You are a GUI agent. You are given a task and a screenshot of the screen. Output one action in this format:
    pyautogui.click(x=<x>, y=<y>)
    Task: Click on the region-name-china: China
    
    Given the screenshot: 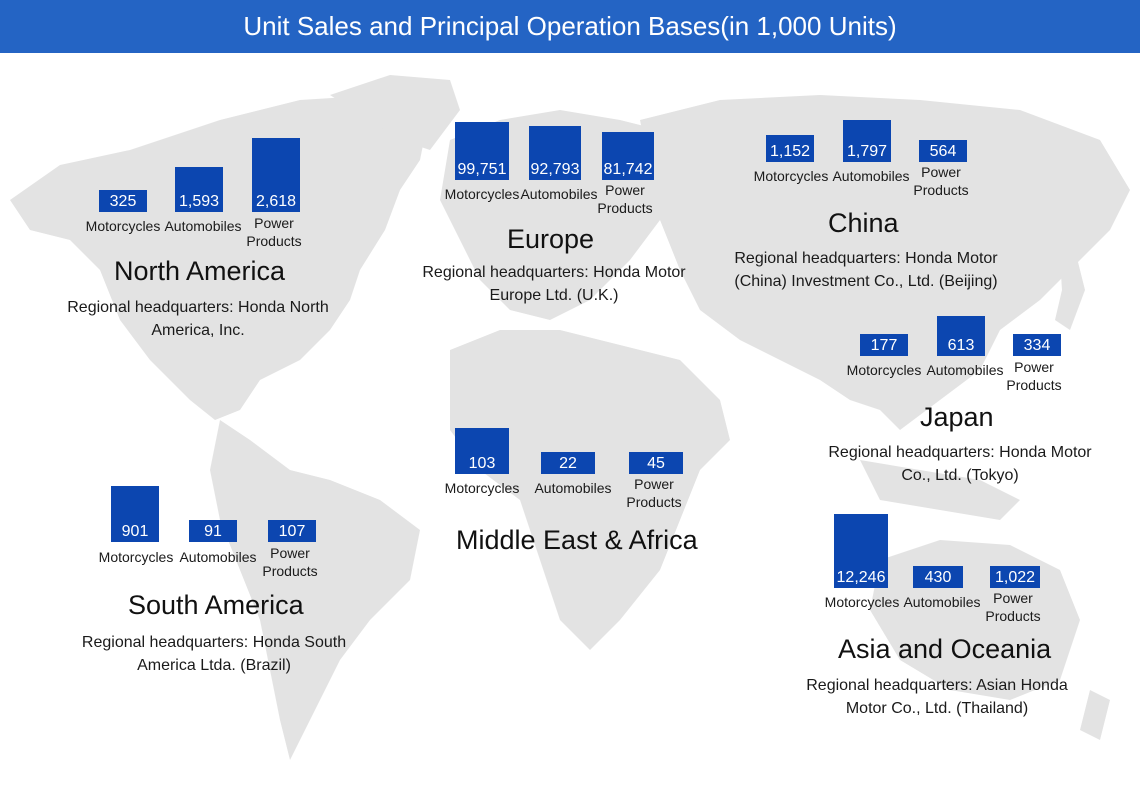 What is the action you would take?
    pyautogui.click(x=863, y=223)
    